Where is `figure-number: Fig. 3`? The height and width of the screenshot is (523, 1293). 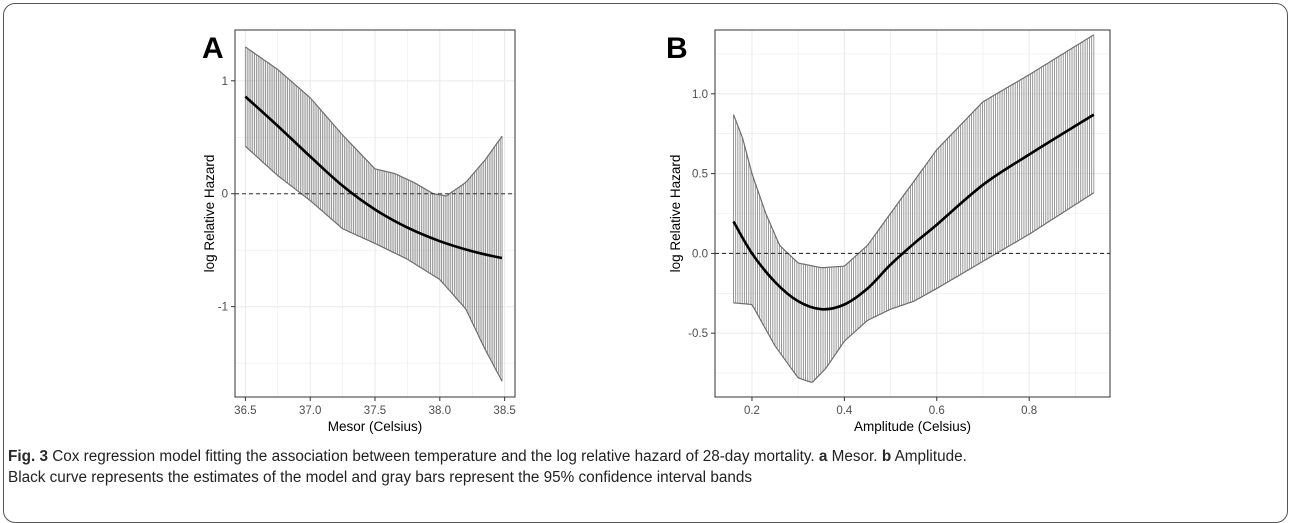 figure-number: Fig. 3 is located at coordinates (28, 456).